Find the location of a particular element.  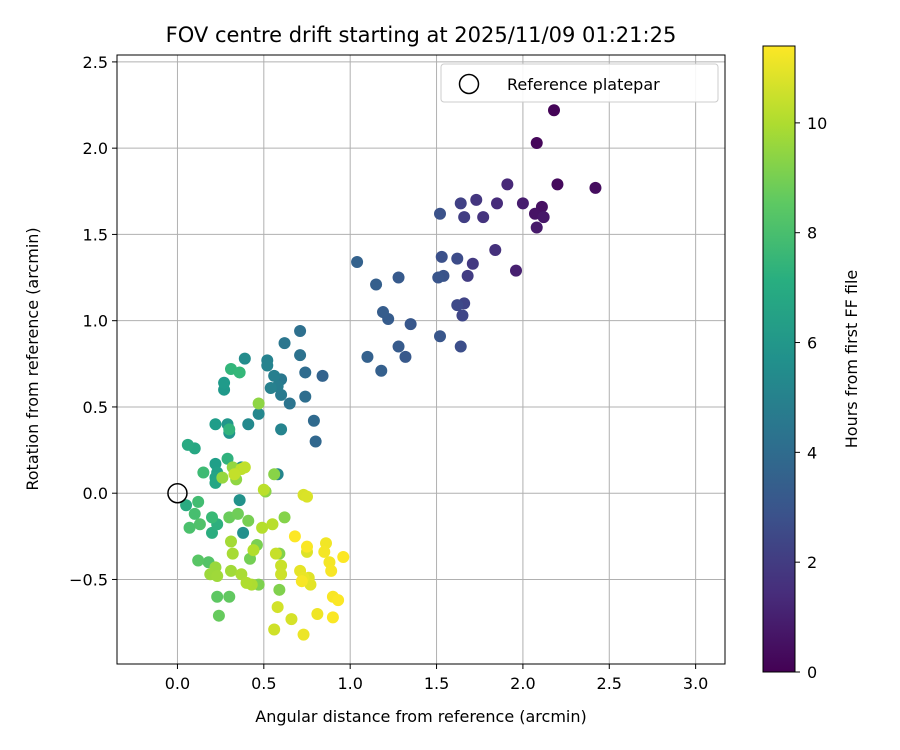

x-axis-label: Angular distance from reference (arcmin) is located at coordinates (420, 716).